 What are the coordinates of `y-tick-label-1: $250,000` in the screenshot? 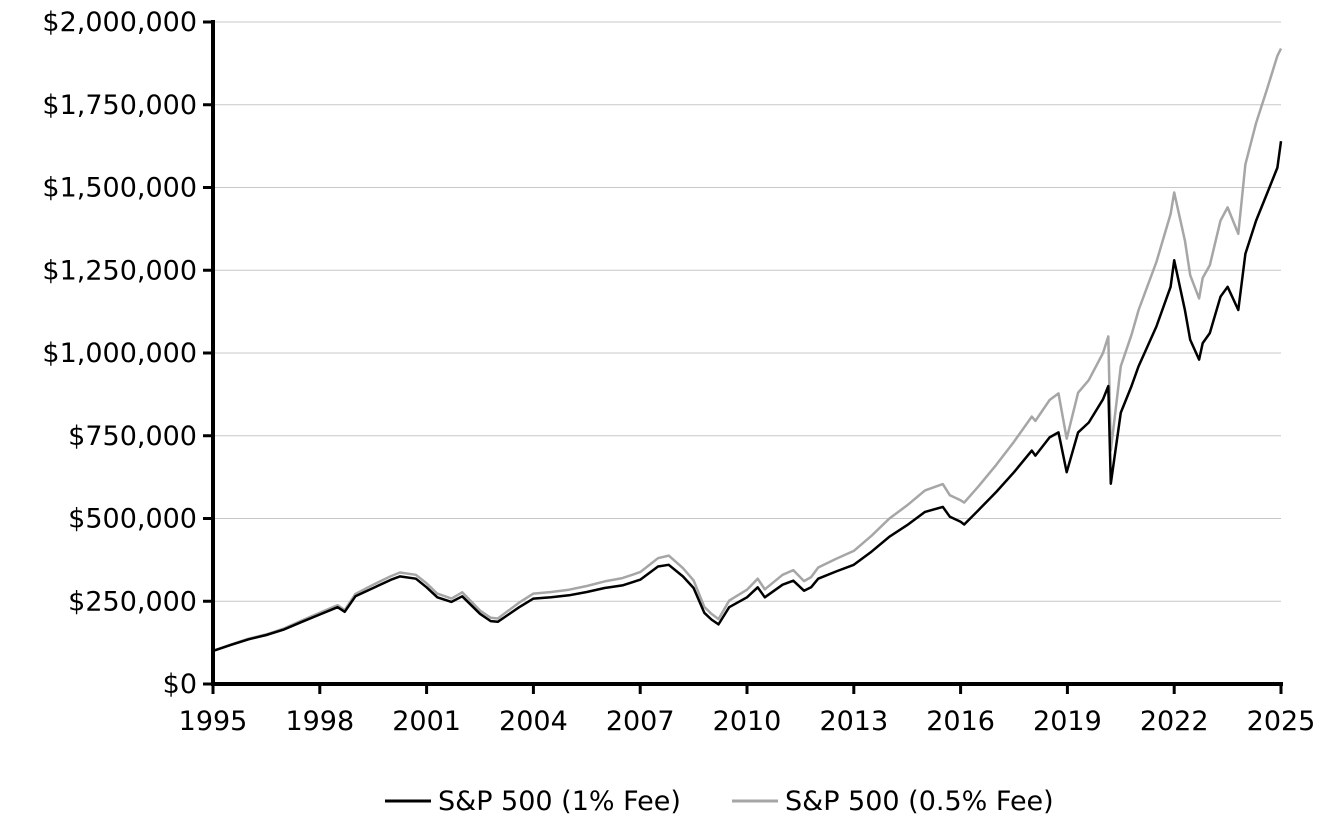 It's located at (132, 601).